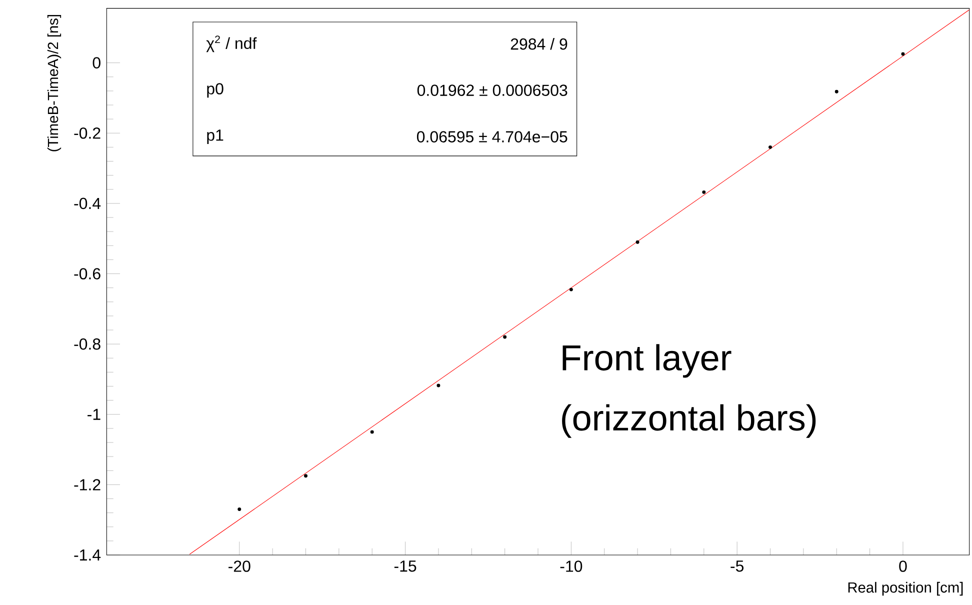 This screenshot has width=972, height=605. What do you see at coordinates (492, 90) in the screenshot?
I see `annotation: 0.01962 ± 0.0006503` at bounding box center [492, 90].